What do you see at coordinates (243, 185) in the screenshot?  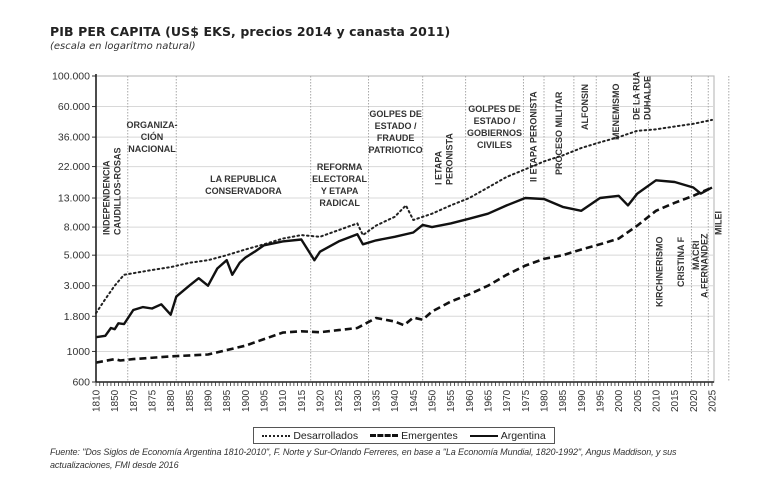 I see `period-label: LA REPUBLICA CONSERVADORA` at bounding box center [243, 185].